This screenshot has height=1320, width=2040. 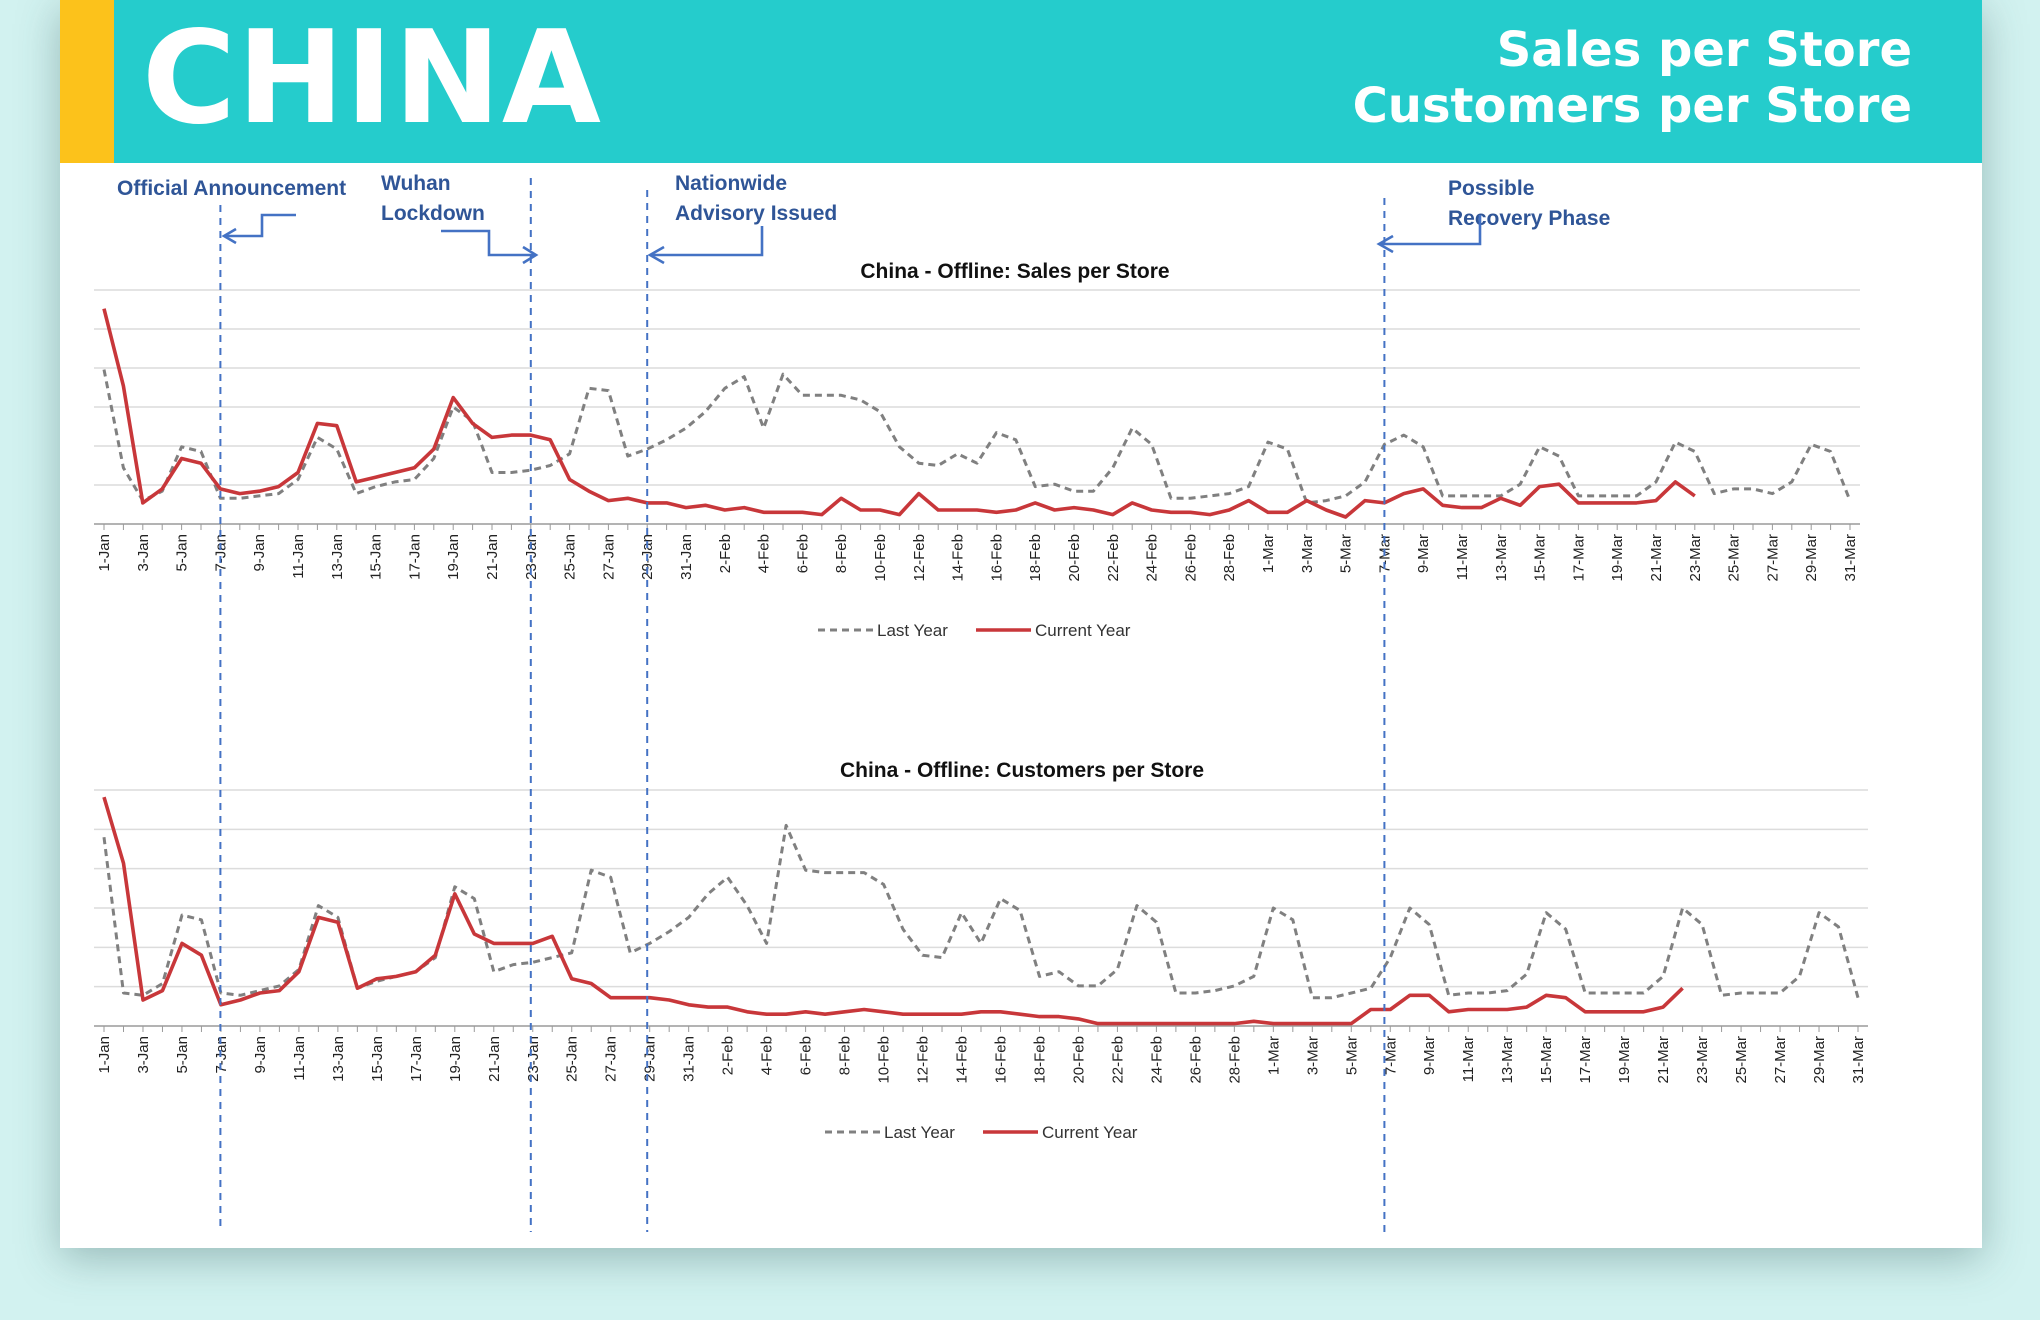 What do you see at coordinates (919, 558) in the screenshot?
I see `x-tick-label: 12-Feb` at bounding box center [919, 558].